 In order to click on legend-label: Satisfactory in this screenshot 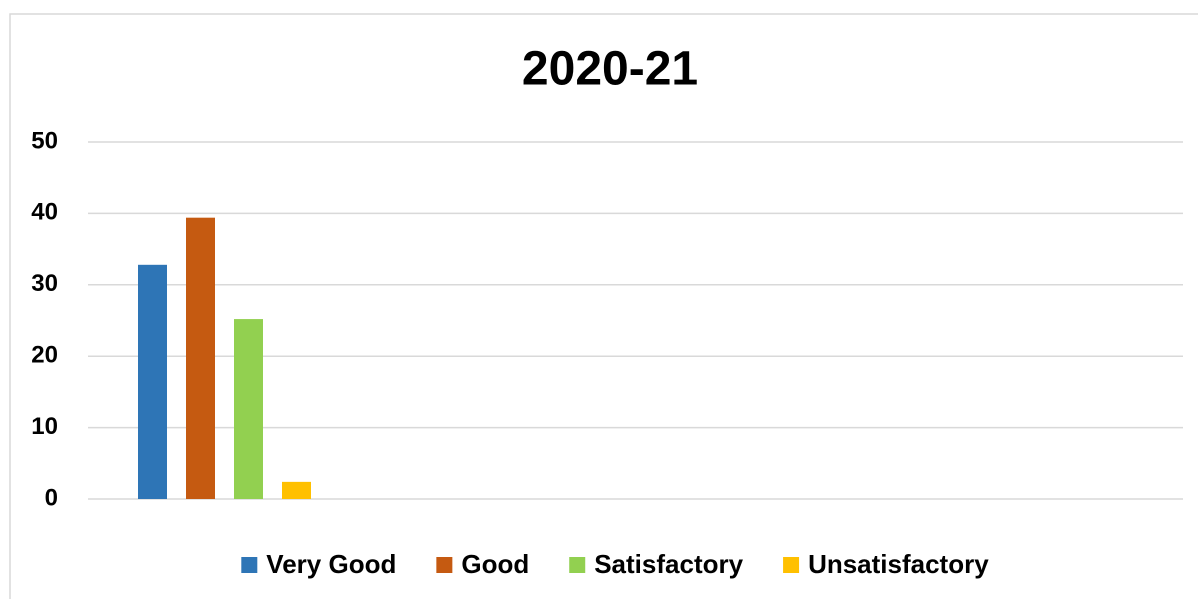, I will do `click(668, 564)`.